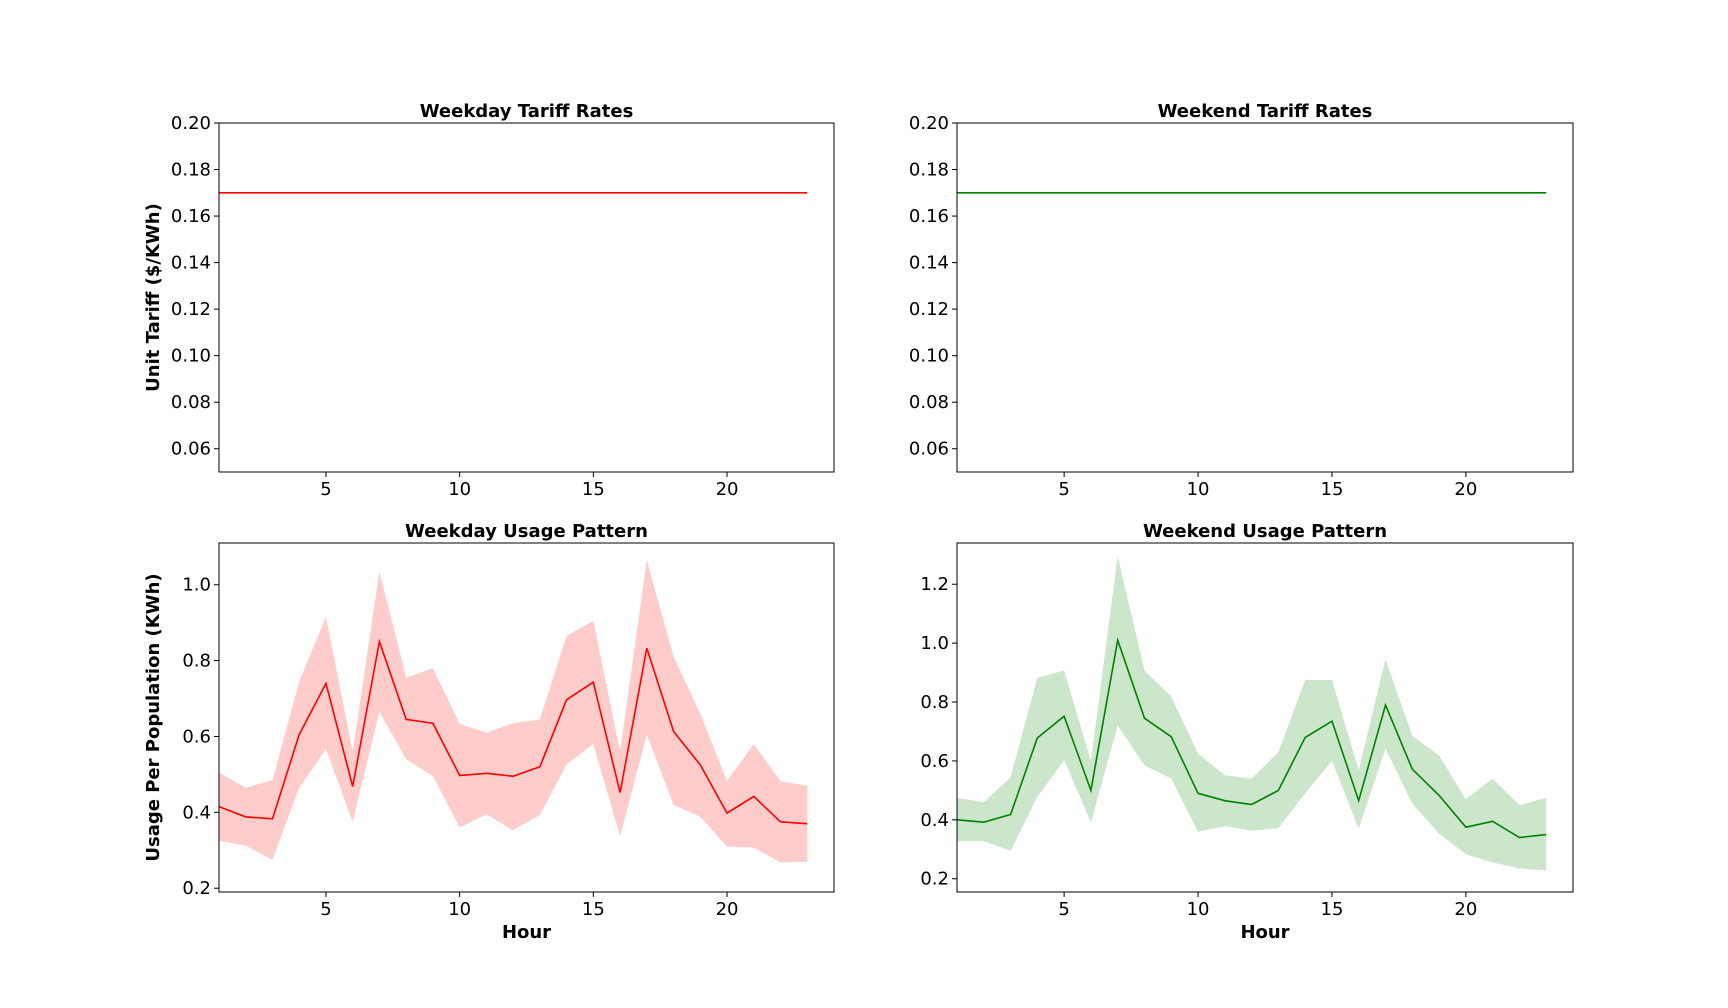  Describe the element at coordinates (153, 297) in the screenshot. I see `y-axis-label: Unit Tariff ($/KWh)` at that location.